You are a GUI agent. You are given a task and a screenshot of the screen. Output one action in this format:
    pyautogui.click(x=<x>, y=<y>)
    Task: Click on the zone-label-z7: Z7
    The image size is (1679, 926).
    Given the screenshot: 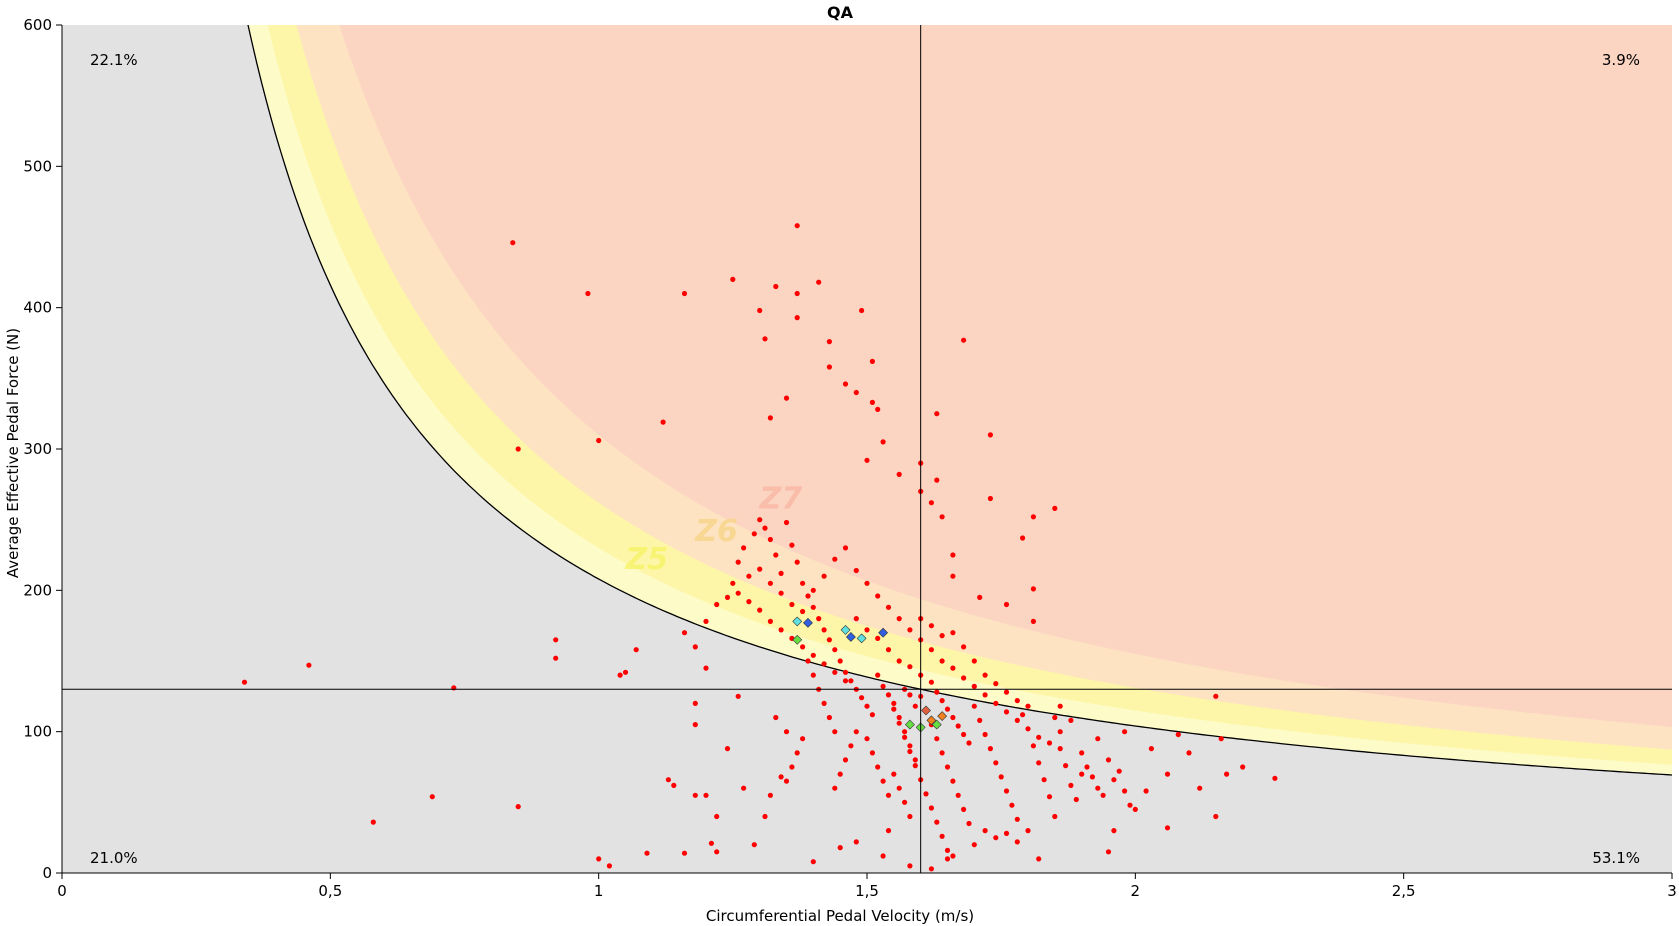 What is the action you would take?
    pyautogui.click(x=781, y=498)
    